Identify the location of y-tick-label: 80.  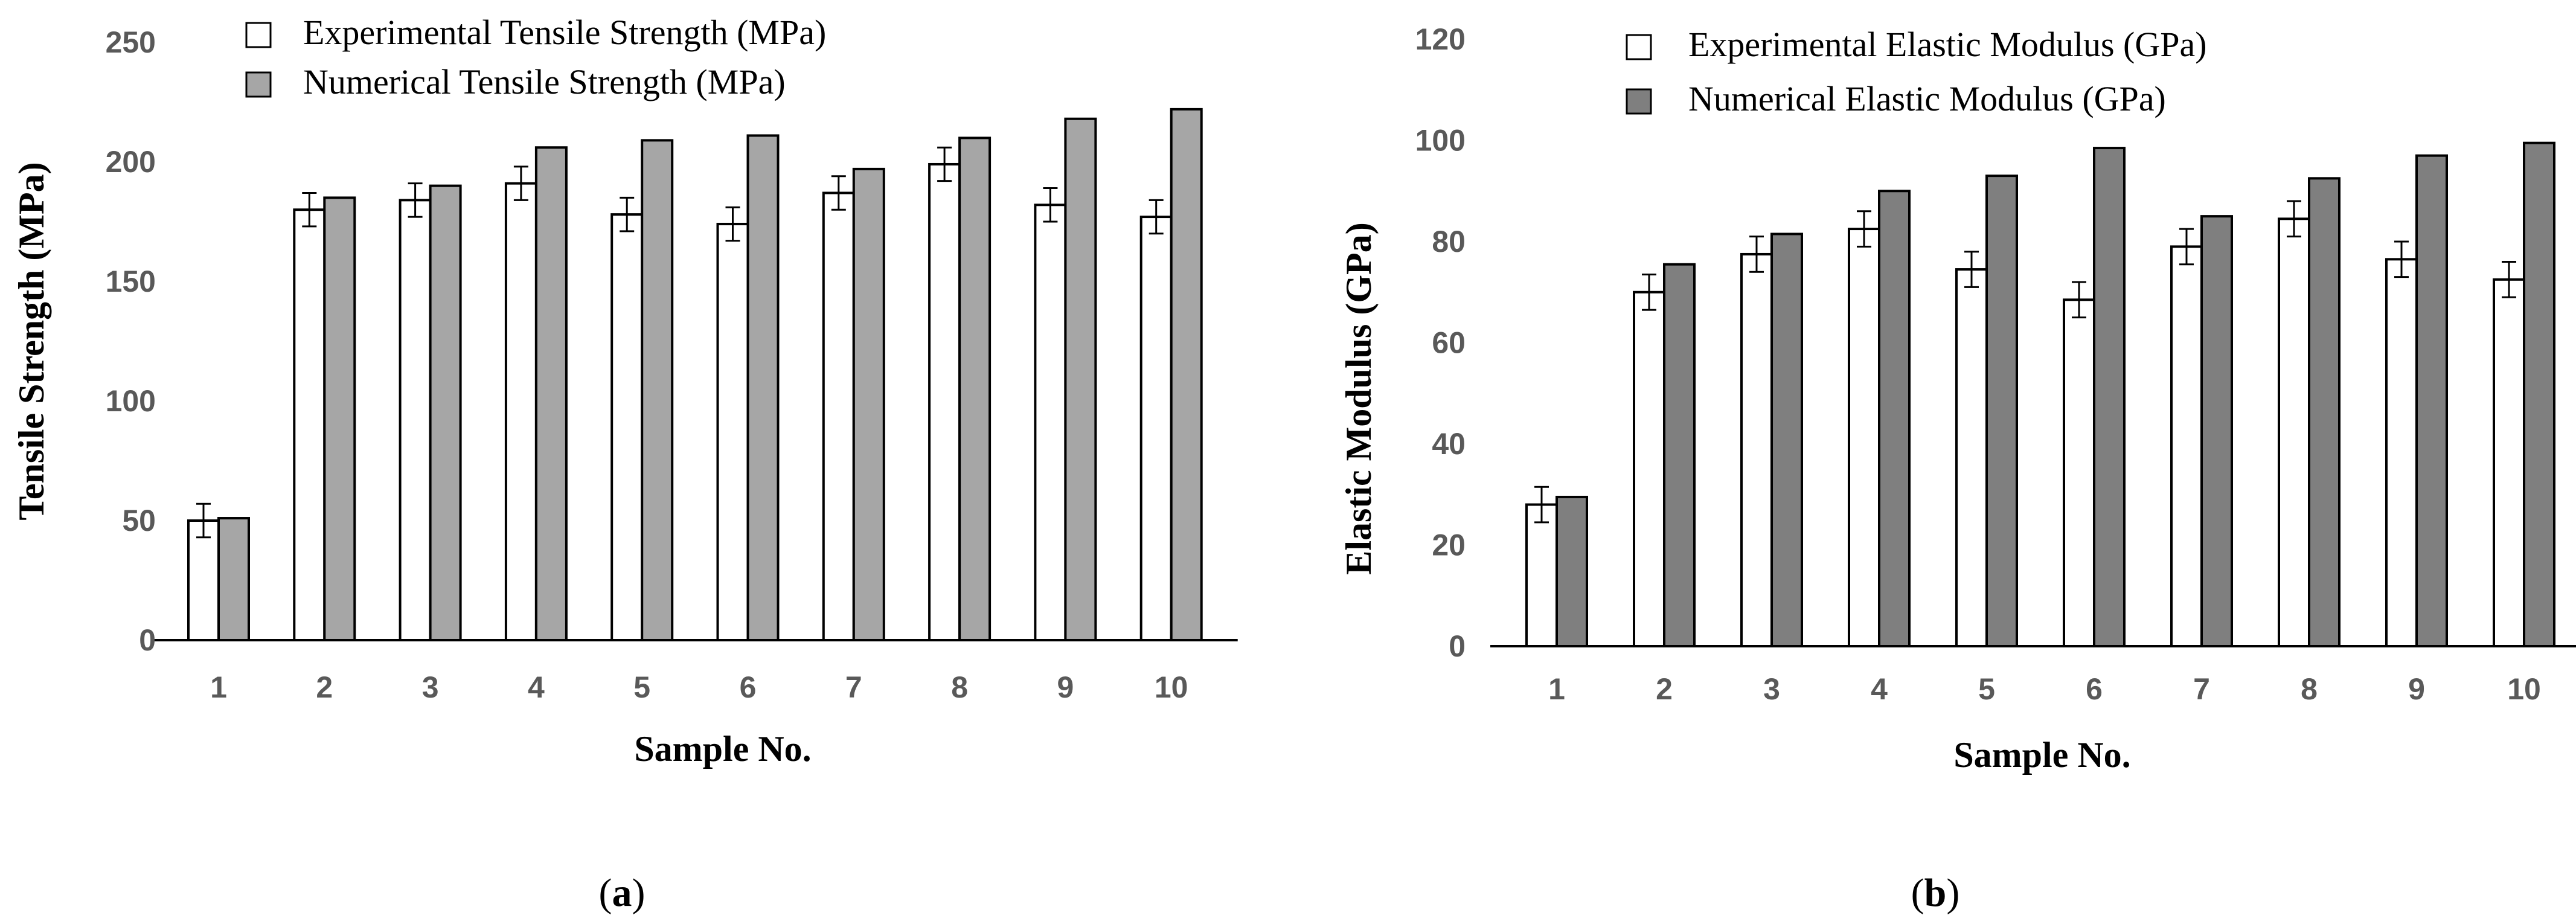
(1449, 242).